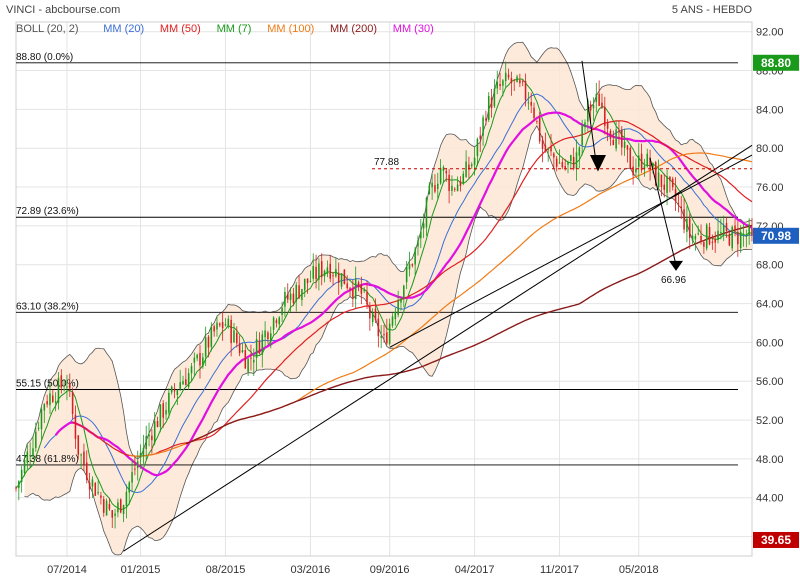 Image resolution: width=800 pixels, height=580 pixels. I want to click on arrow-top-line, so click(589, 111).